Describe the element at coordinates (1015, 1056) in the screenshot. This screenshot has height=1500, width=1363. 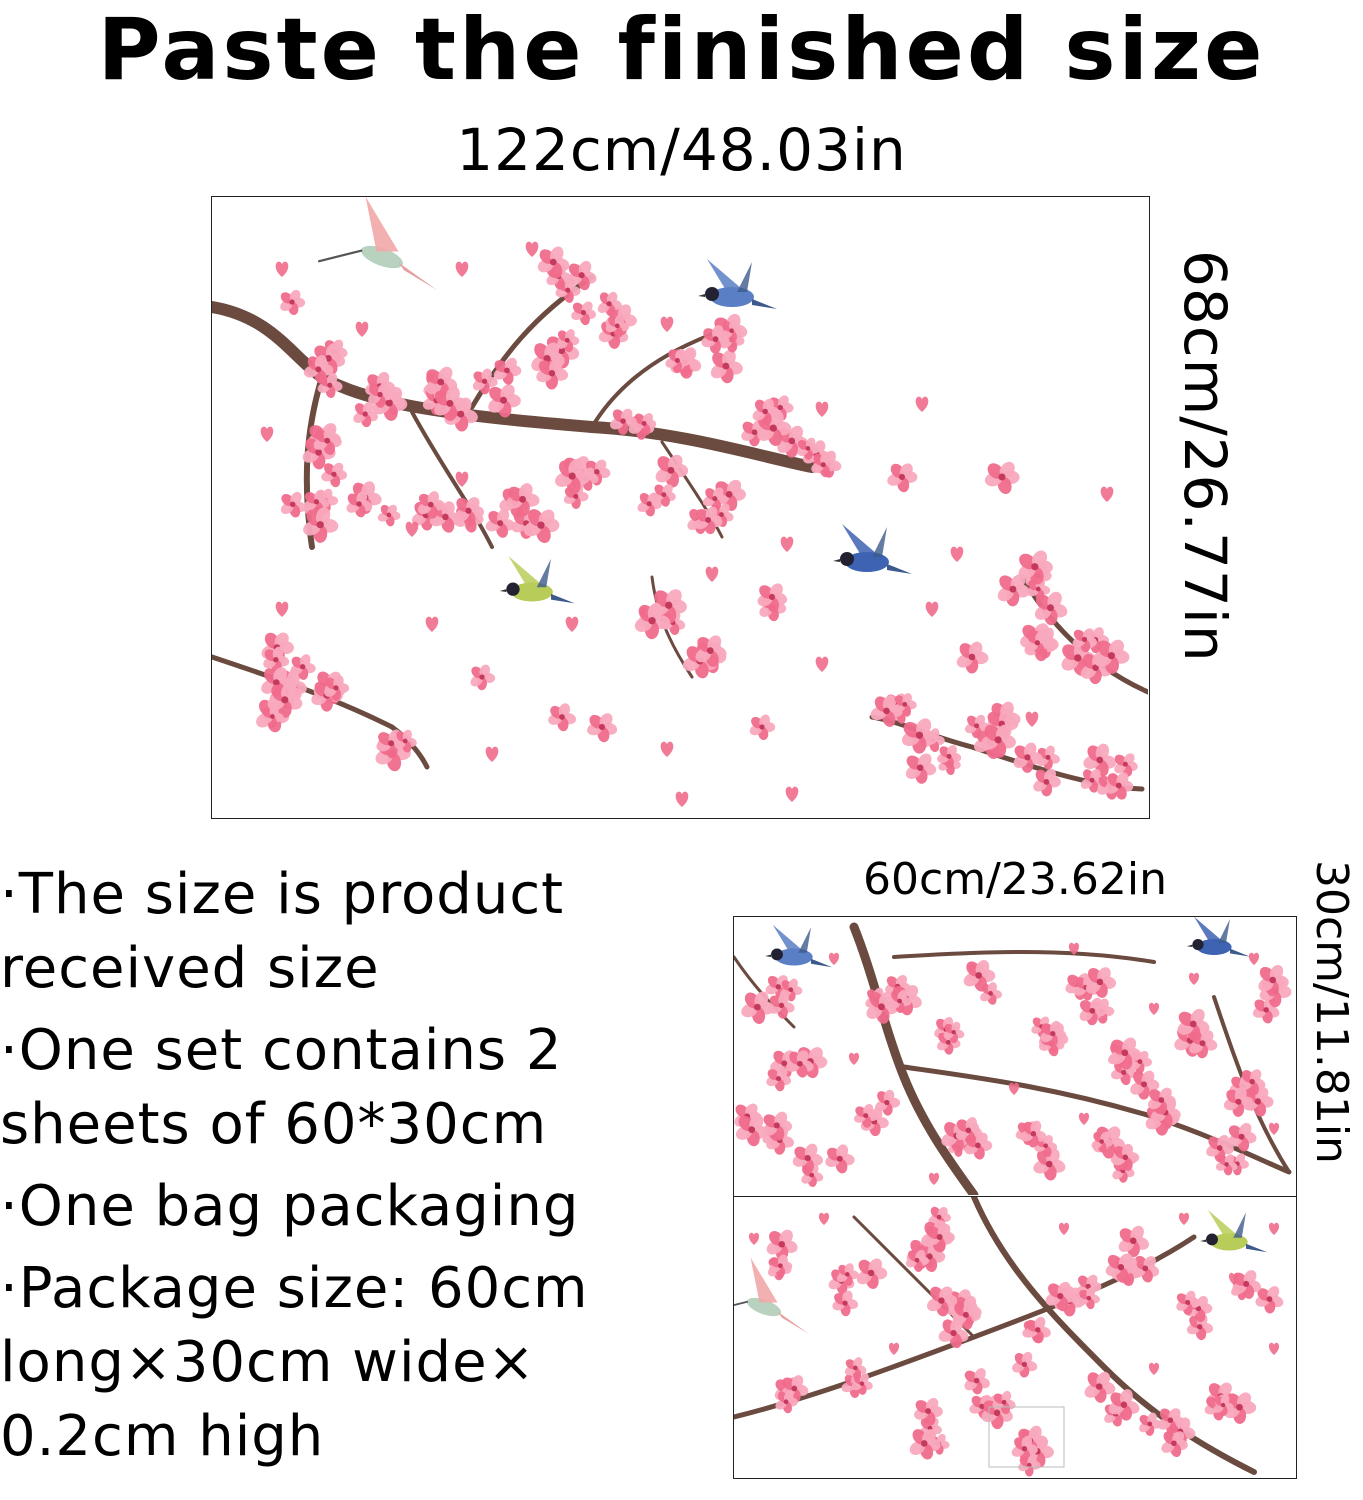
I see `sheet-preview-top` at that location.